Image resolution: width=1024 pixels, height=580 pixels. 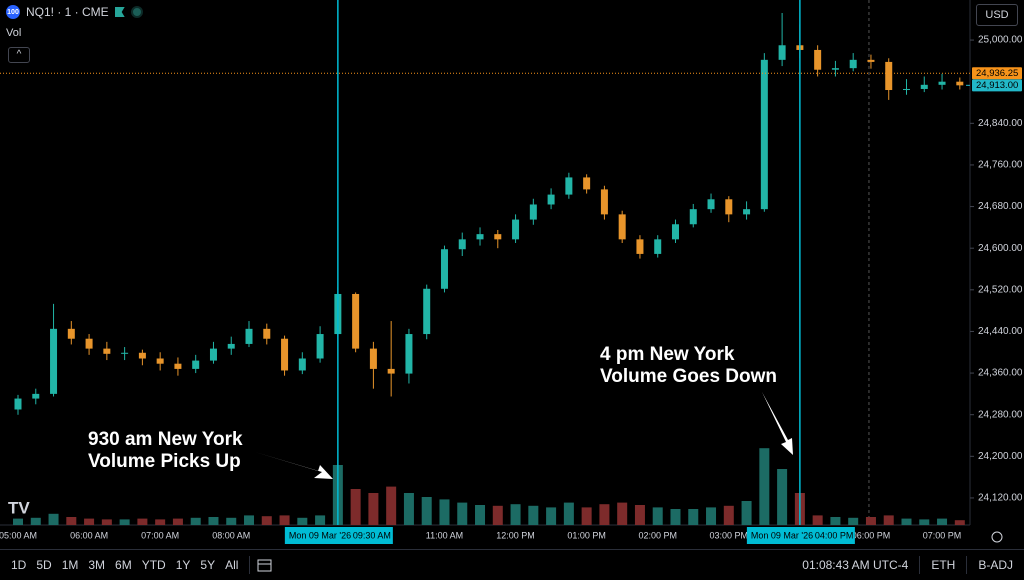 What do you see at coordinates (995, 565) in the screenshot?
I see `adjust-button: B-ADJ` at bounding box center [995, 565].